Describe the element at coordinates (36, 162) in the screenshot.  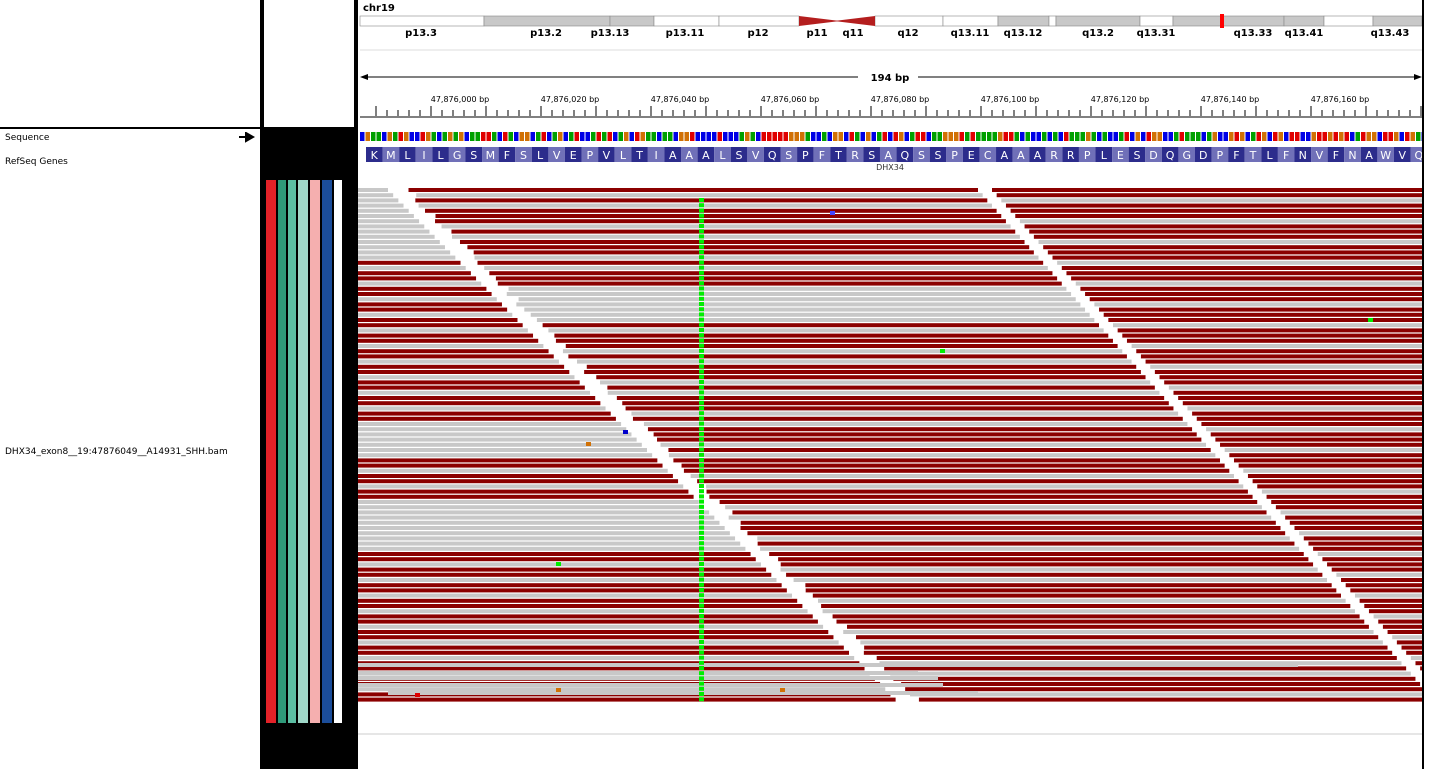
I see `track-name-refseq: RefSeq Genes` at that location.